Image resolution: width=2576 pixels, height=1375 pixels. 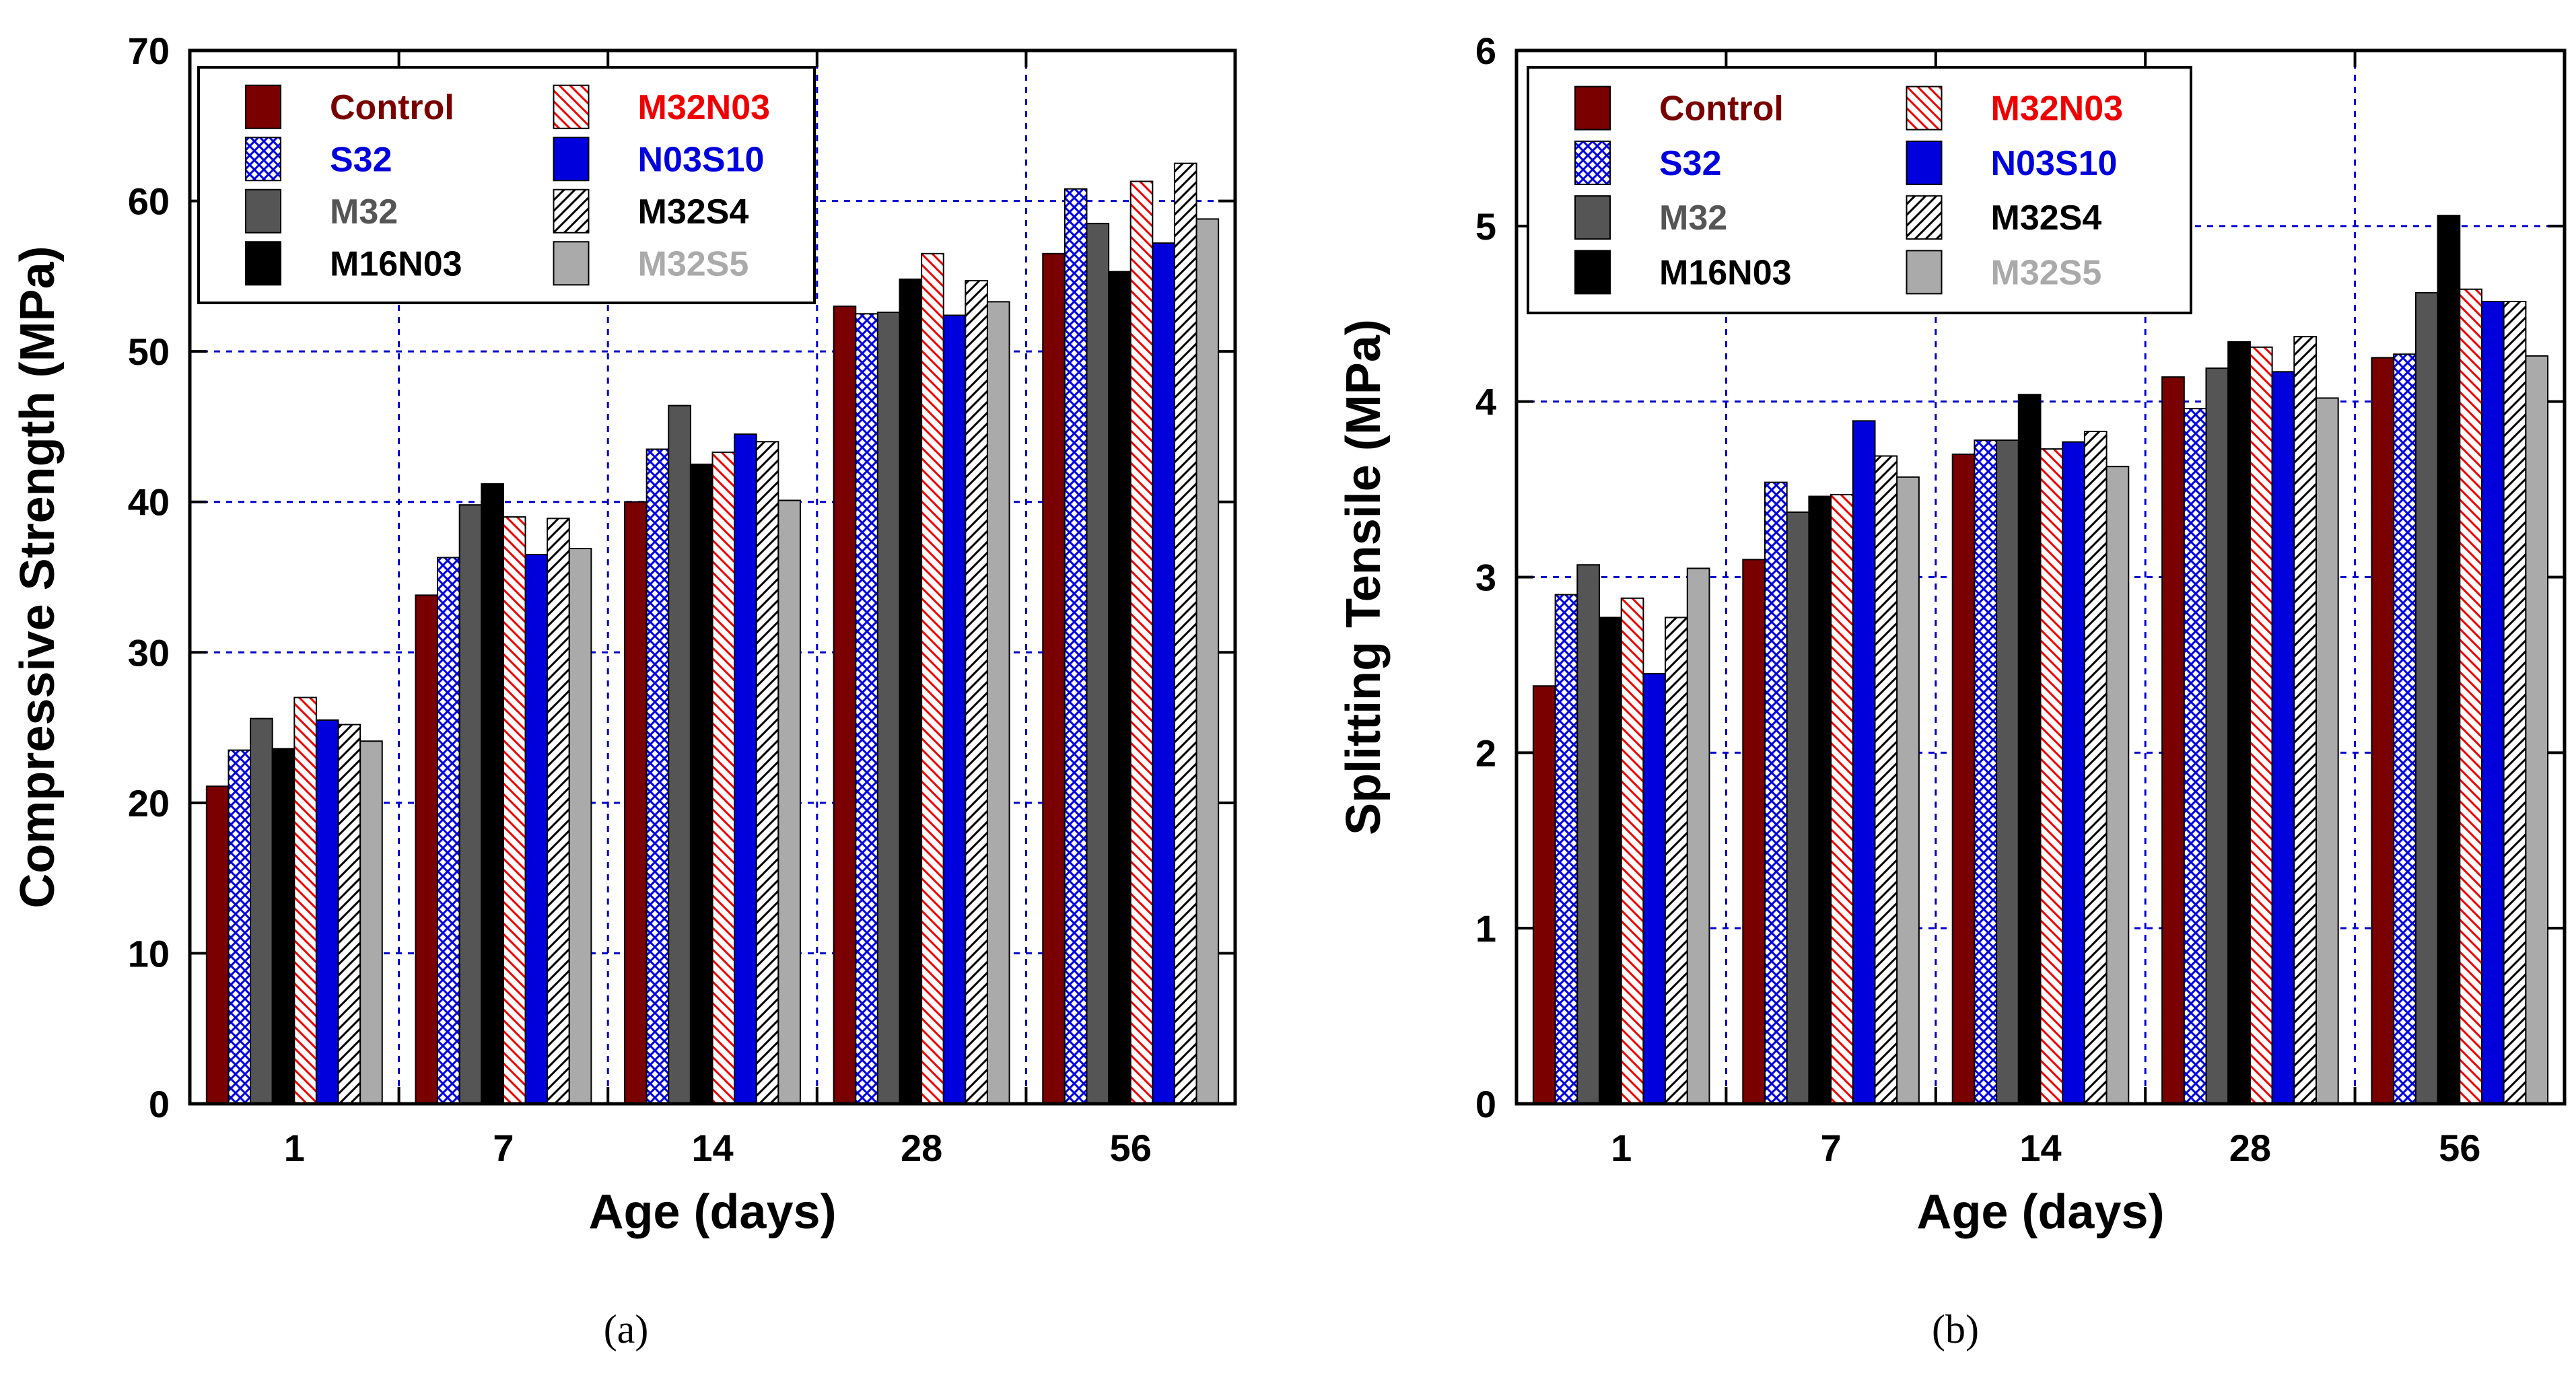 I want to click on y-tick-label: 1, so click(x=1485, y=929).